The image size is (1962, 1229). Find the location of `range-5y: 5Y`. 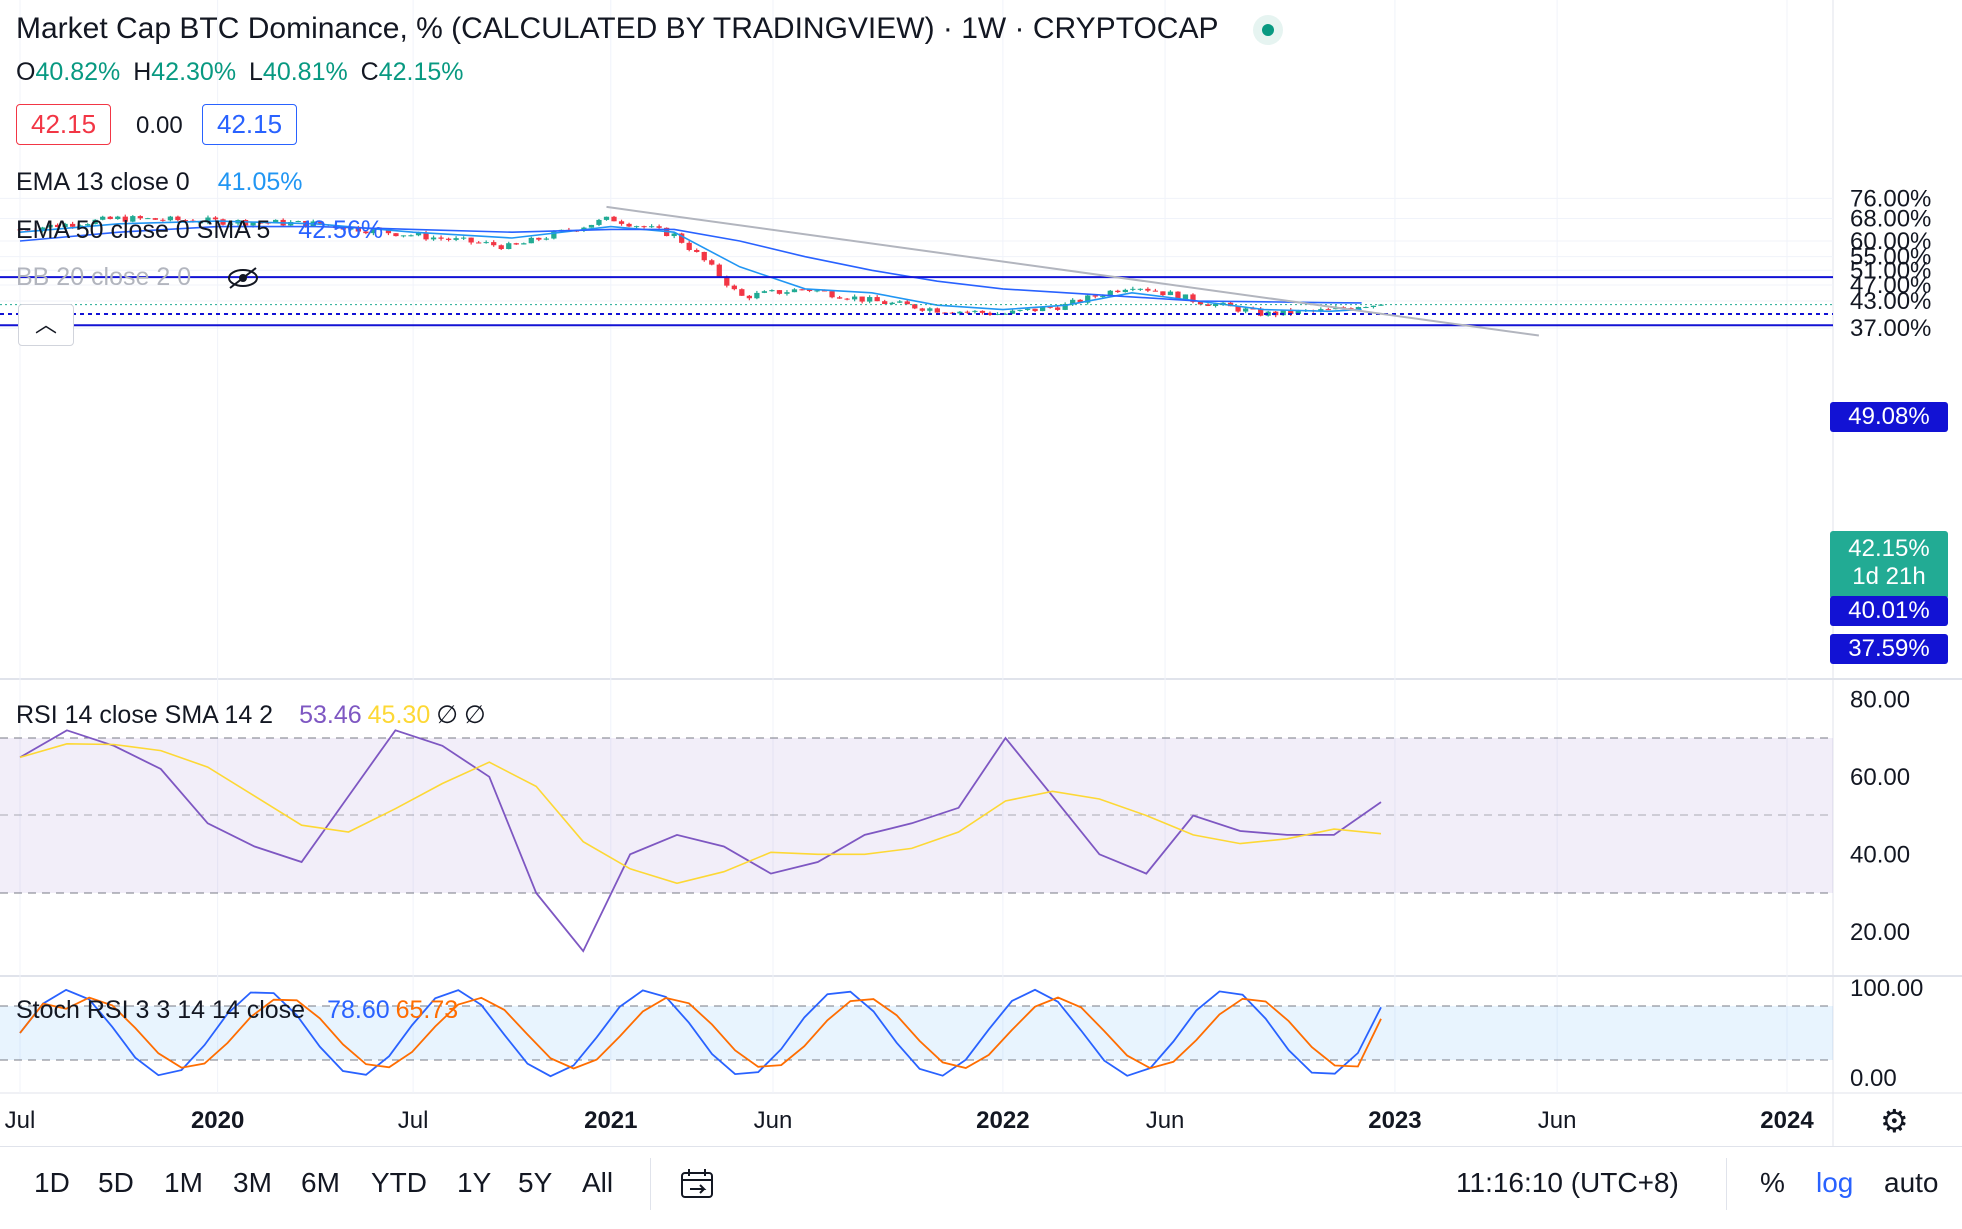

range-5y: 5Y is located at coordinates (535, 1182).